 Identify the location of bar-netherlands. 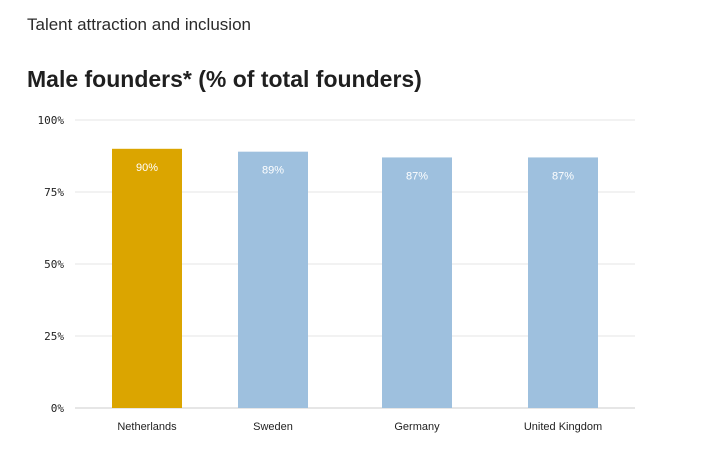
(147, 278).